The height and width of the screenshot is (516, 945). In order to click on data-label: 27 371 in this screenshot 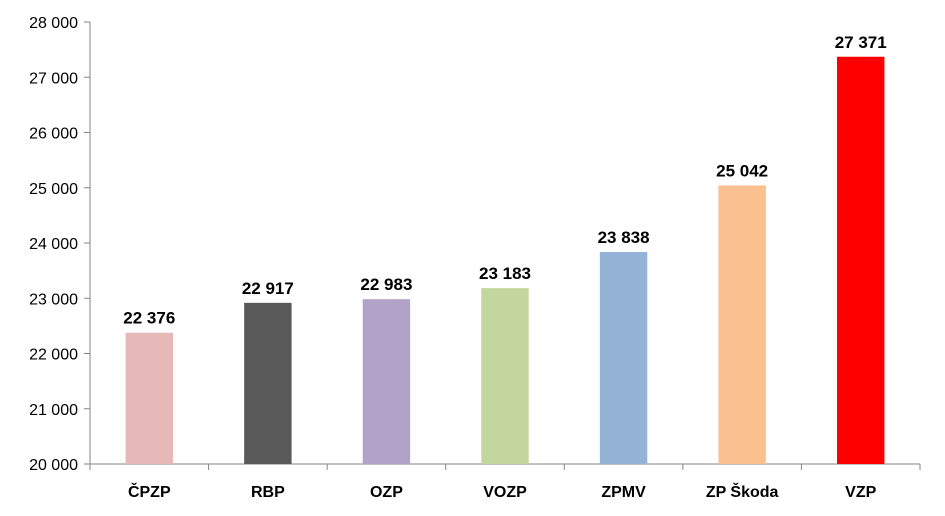, I will do `click(861, 42)`.